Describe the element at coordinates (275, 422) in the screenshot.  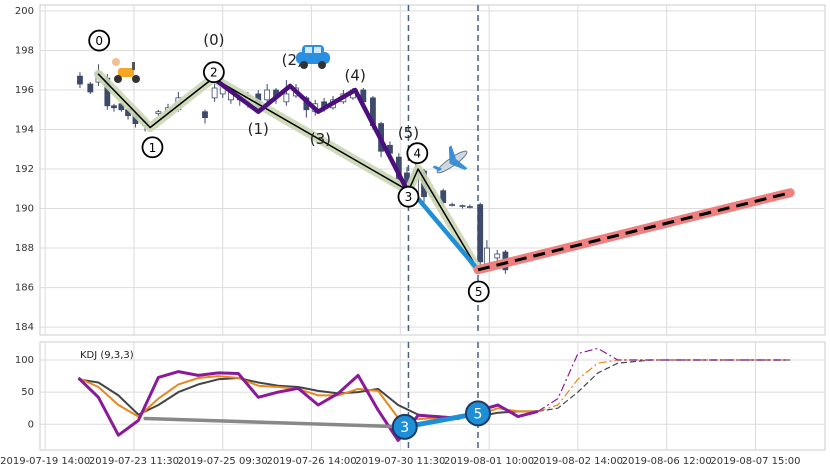
I see `kdj-connector` at that location.